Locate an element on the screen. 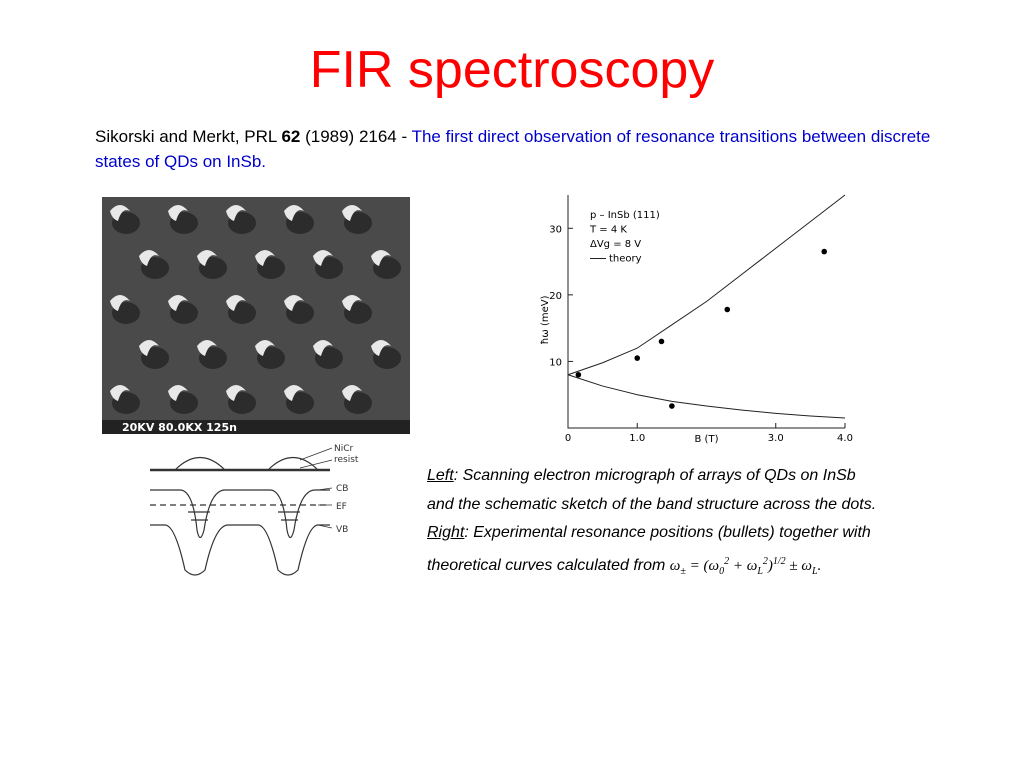 The image size is (1024, 768). label-leaders is located at coordinates (316, 488).